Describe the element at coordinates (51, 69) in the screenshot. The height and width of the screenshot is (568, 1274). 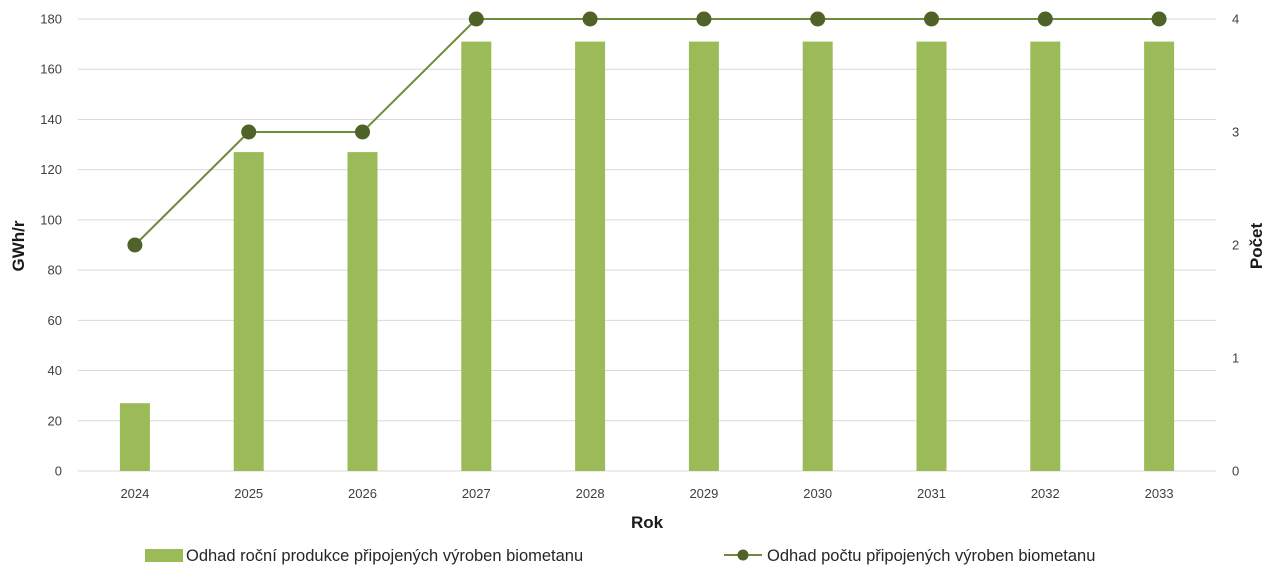
I see `y-tick-label: 160` at that location.